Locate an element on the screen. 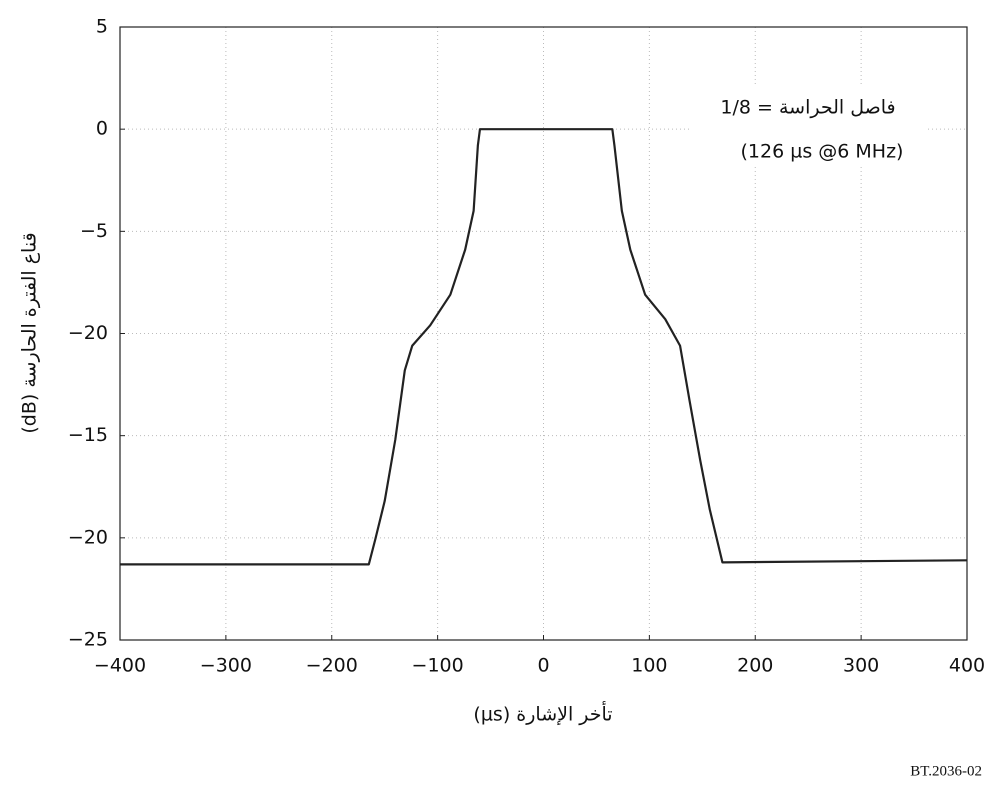 This screenshot has height=791, width=988. y-tick-label: −15 is located at coordinates (88, 435).